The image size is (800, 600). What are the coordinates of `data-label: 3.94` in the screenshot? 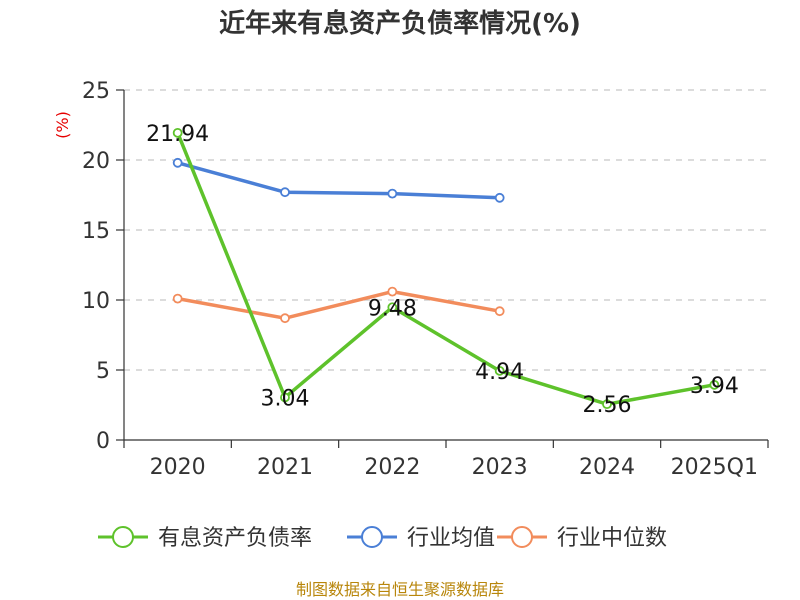 It's located at (714, 386).